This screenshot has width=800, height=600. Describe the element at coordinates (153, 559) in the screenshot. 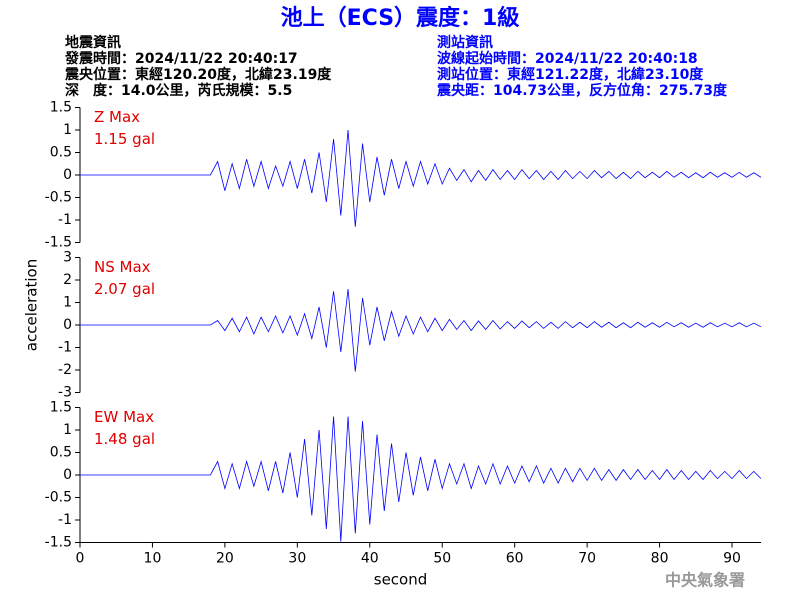

I see `x-tick-label: 10` at that location.